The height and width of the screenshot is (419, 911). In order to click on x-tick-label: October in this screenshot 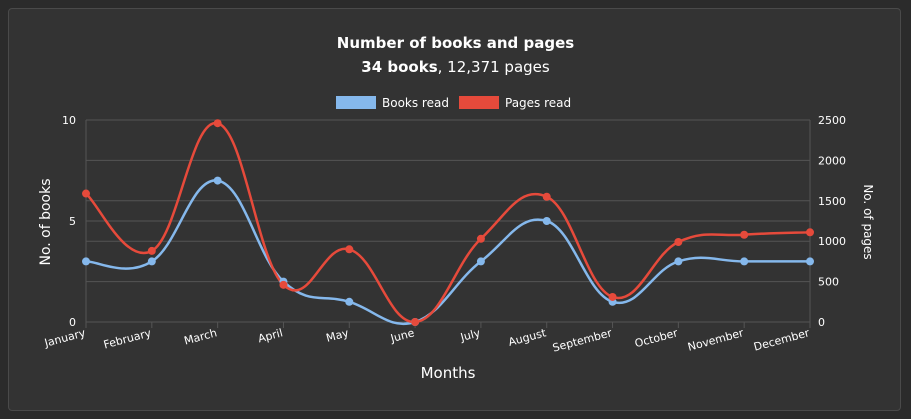, I will do `click(656, 338)`.